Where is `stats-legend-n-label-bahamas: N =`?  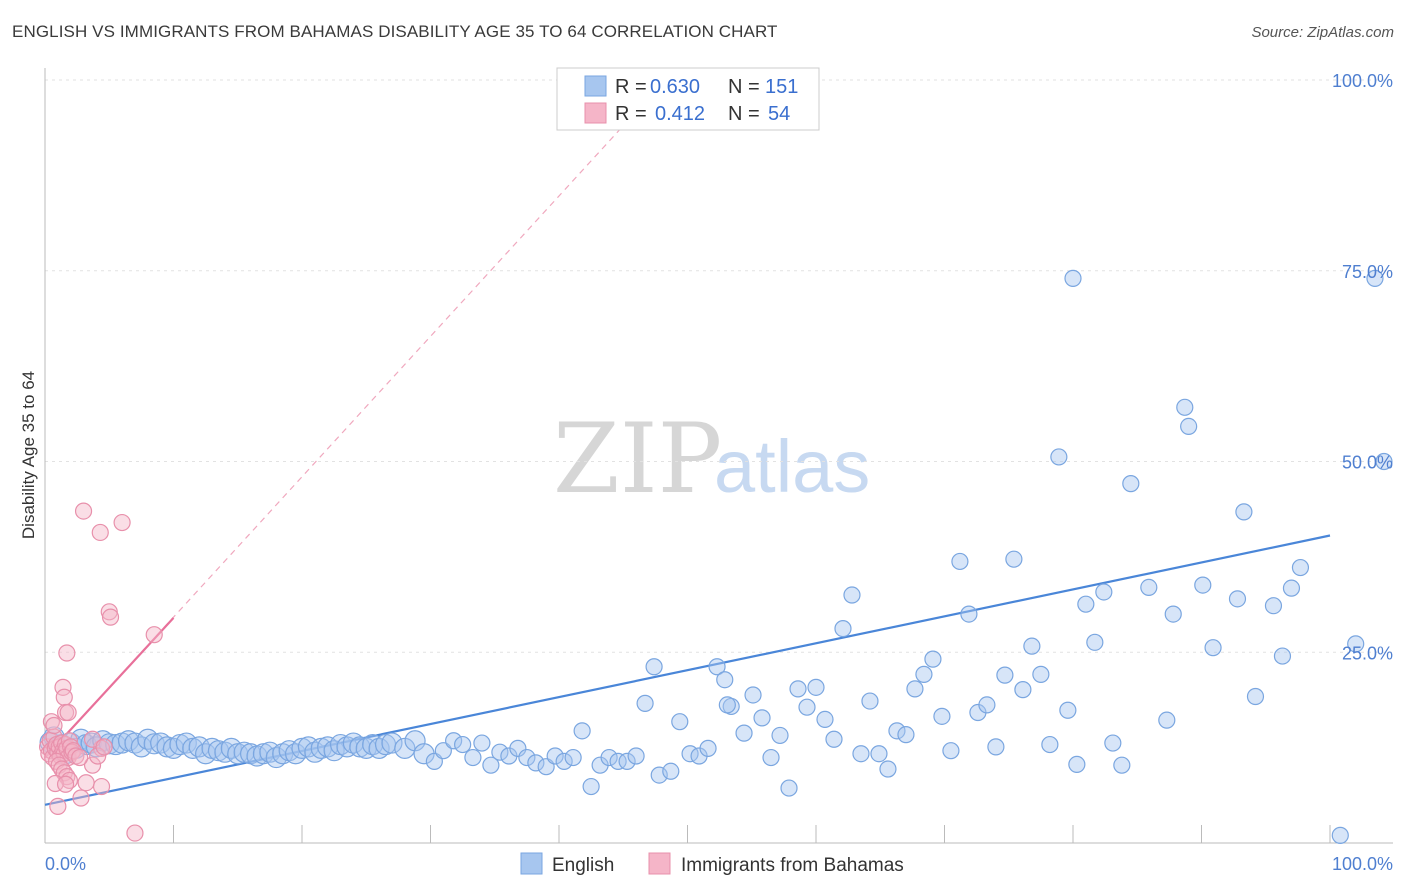 stats-legend-n-label-bahamas: N = is located at coordinates (744, 114).